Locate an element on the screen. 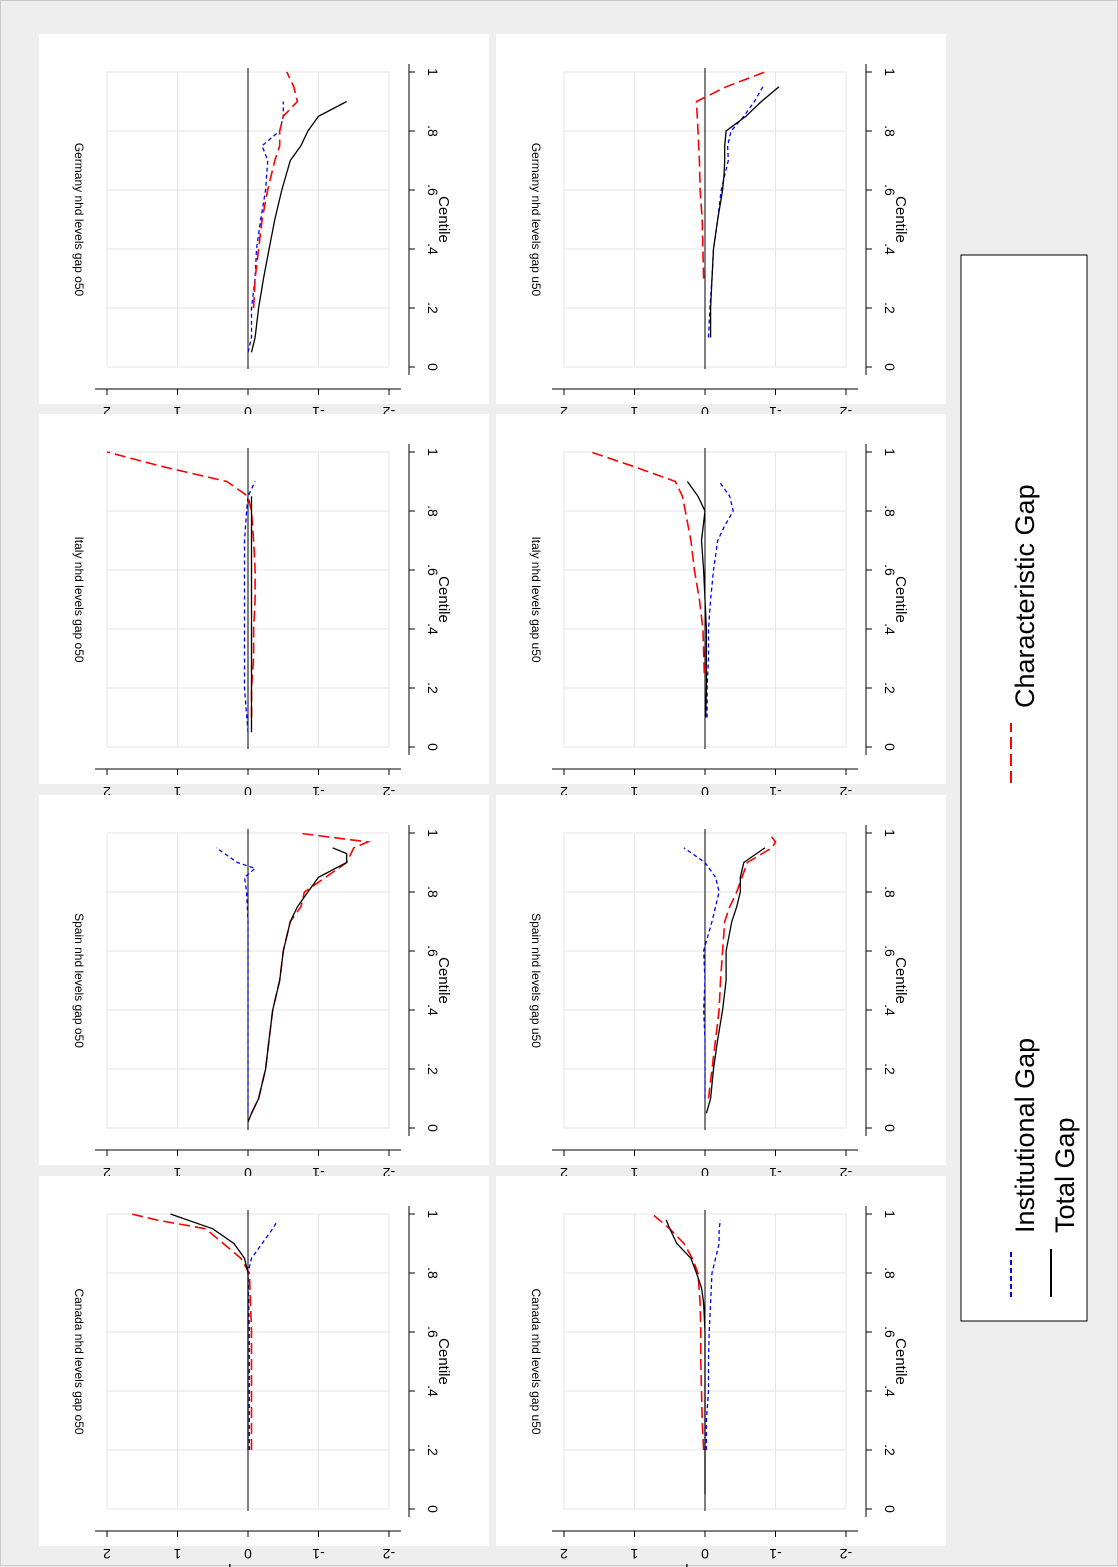 Image resolution: width=1118 pixels, height=1567 pixels. panel-title: Germany nhd levels gap o50 is located at coordinates (79, 220).